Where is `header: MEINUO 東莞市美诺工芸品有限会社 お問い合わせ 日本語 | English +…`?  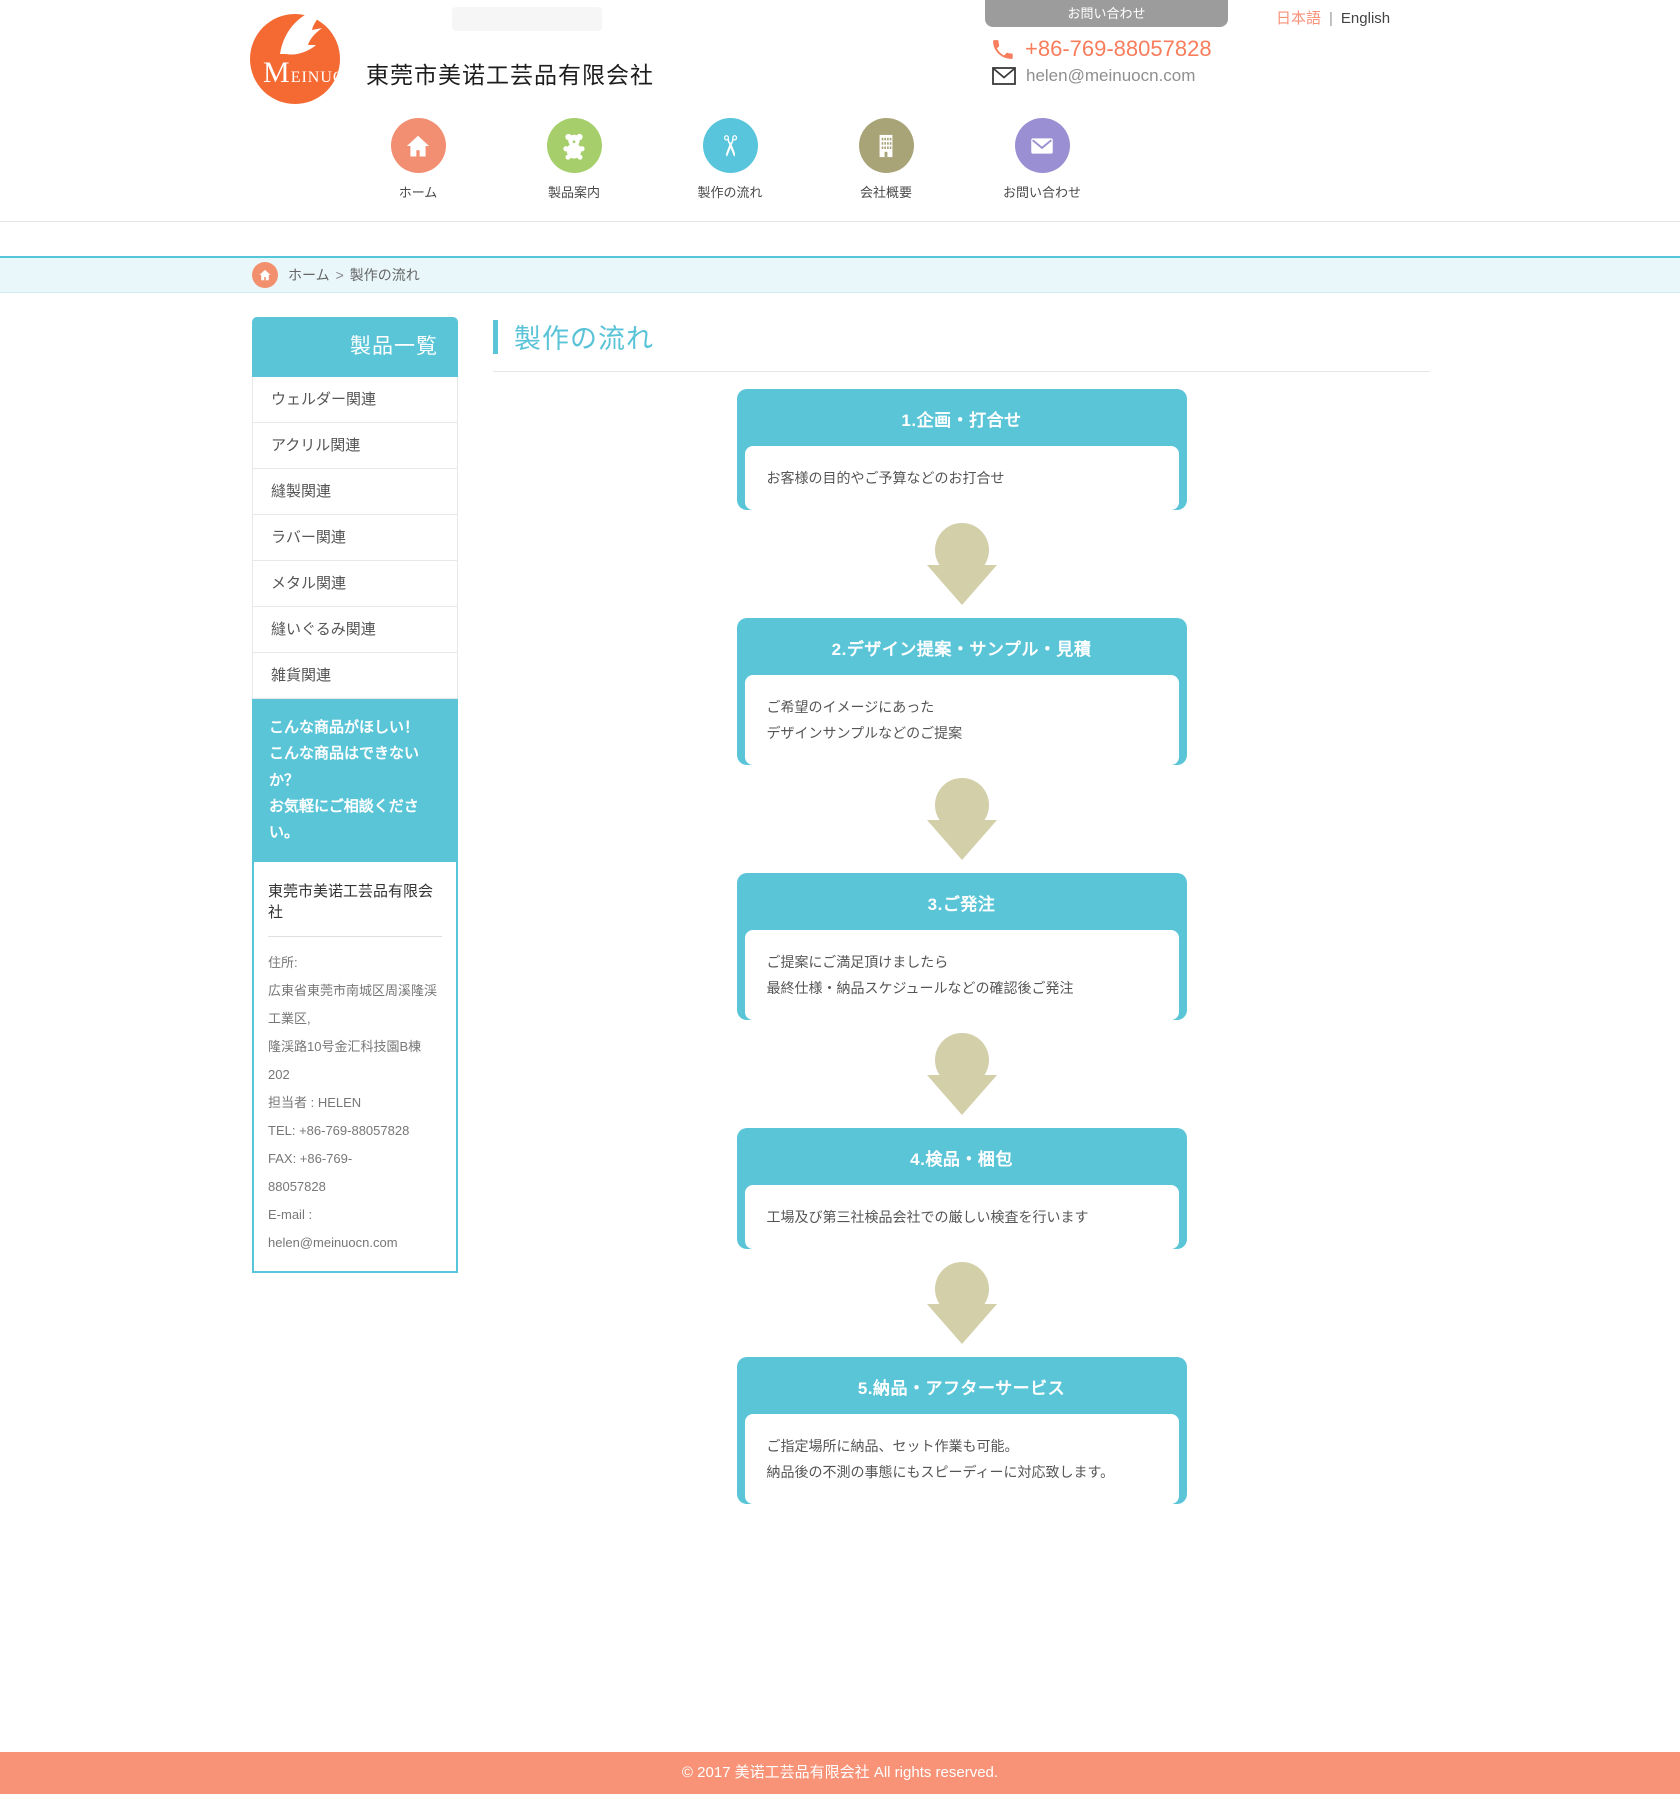 header: MEINUO 東莞市美诺工芸品有限会社 お問い合わせ 日本語 | English +… is located at coordinates (840, 111).